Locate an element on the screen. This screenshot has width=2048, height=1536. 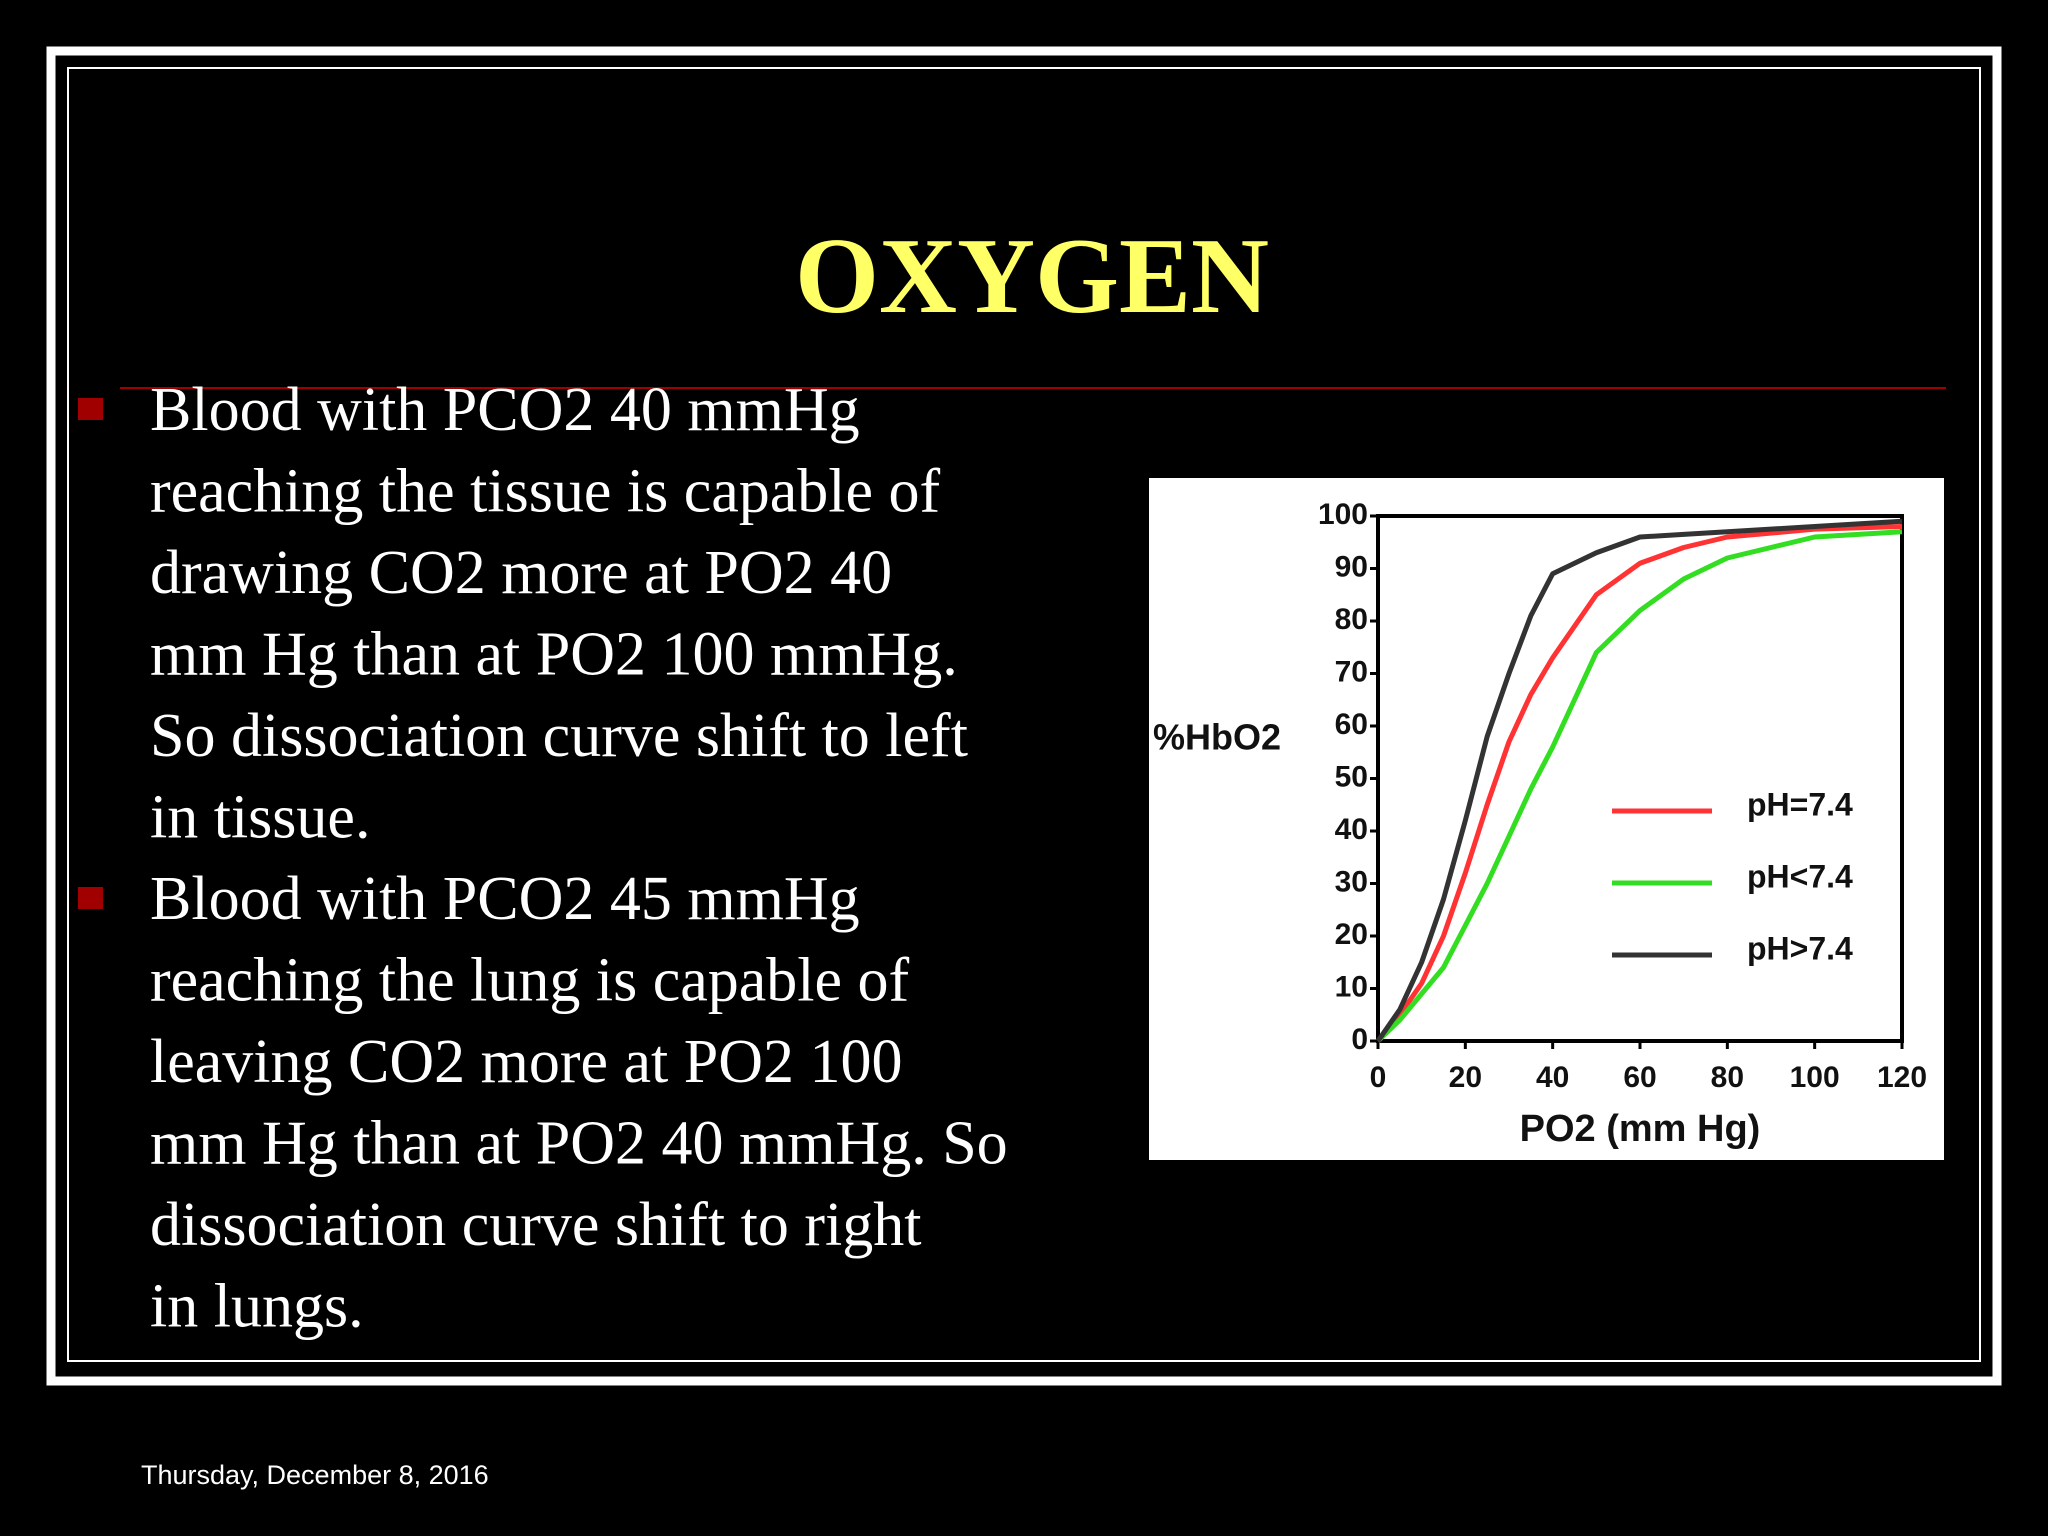
bullet-text: Blood with PCO2 40 mmHg is located at coordinates (505, 410).